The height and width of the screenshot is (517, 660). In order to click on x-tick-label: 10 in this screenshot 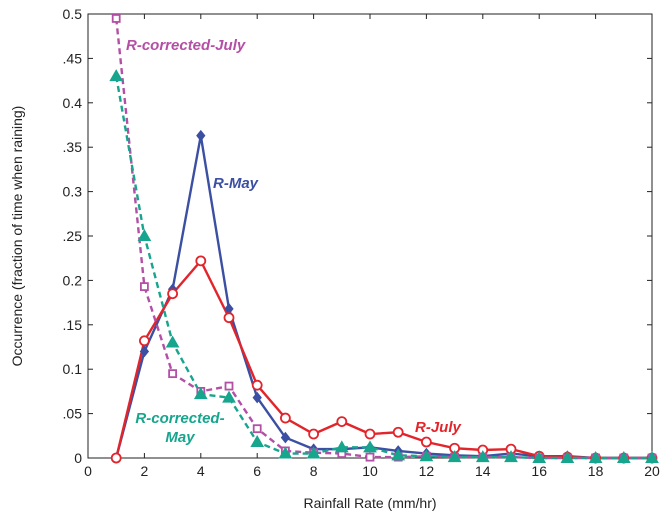, I will do `click(370, 471)`.